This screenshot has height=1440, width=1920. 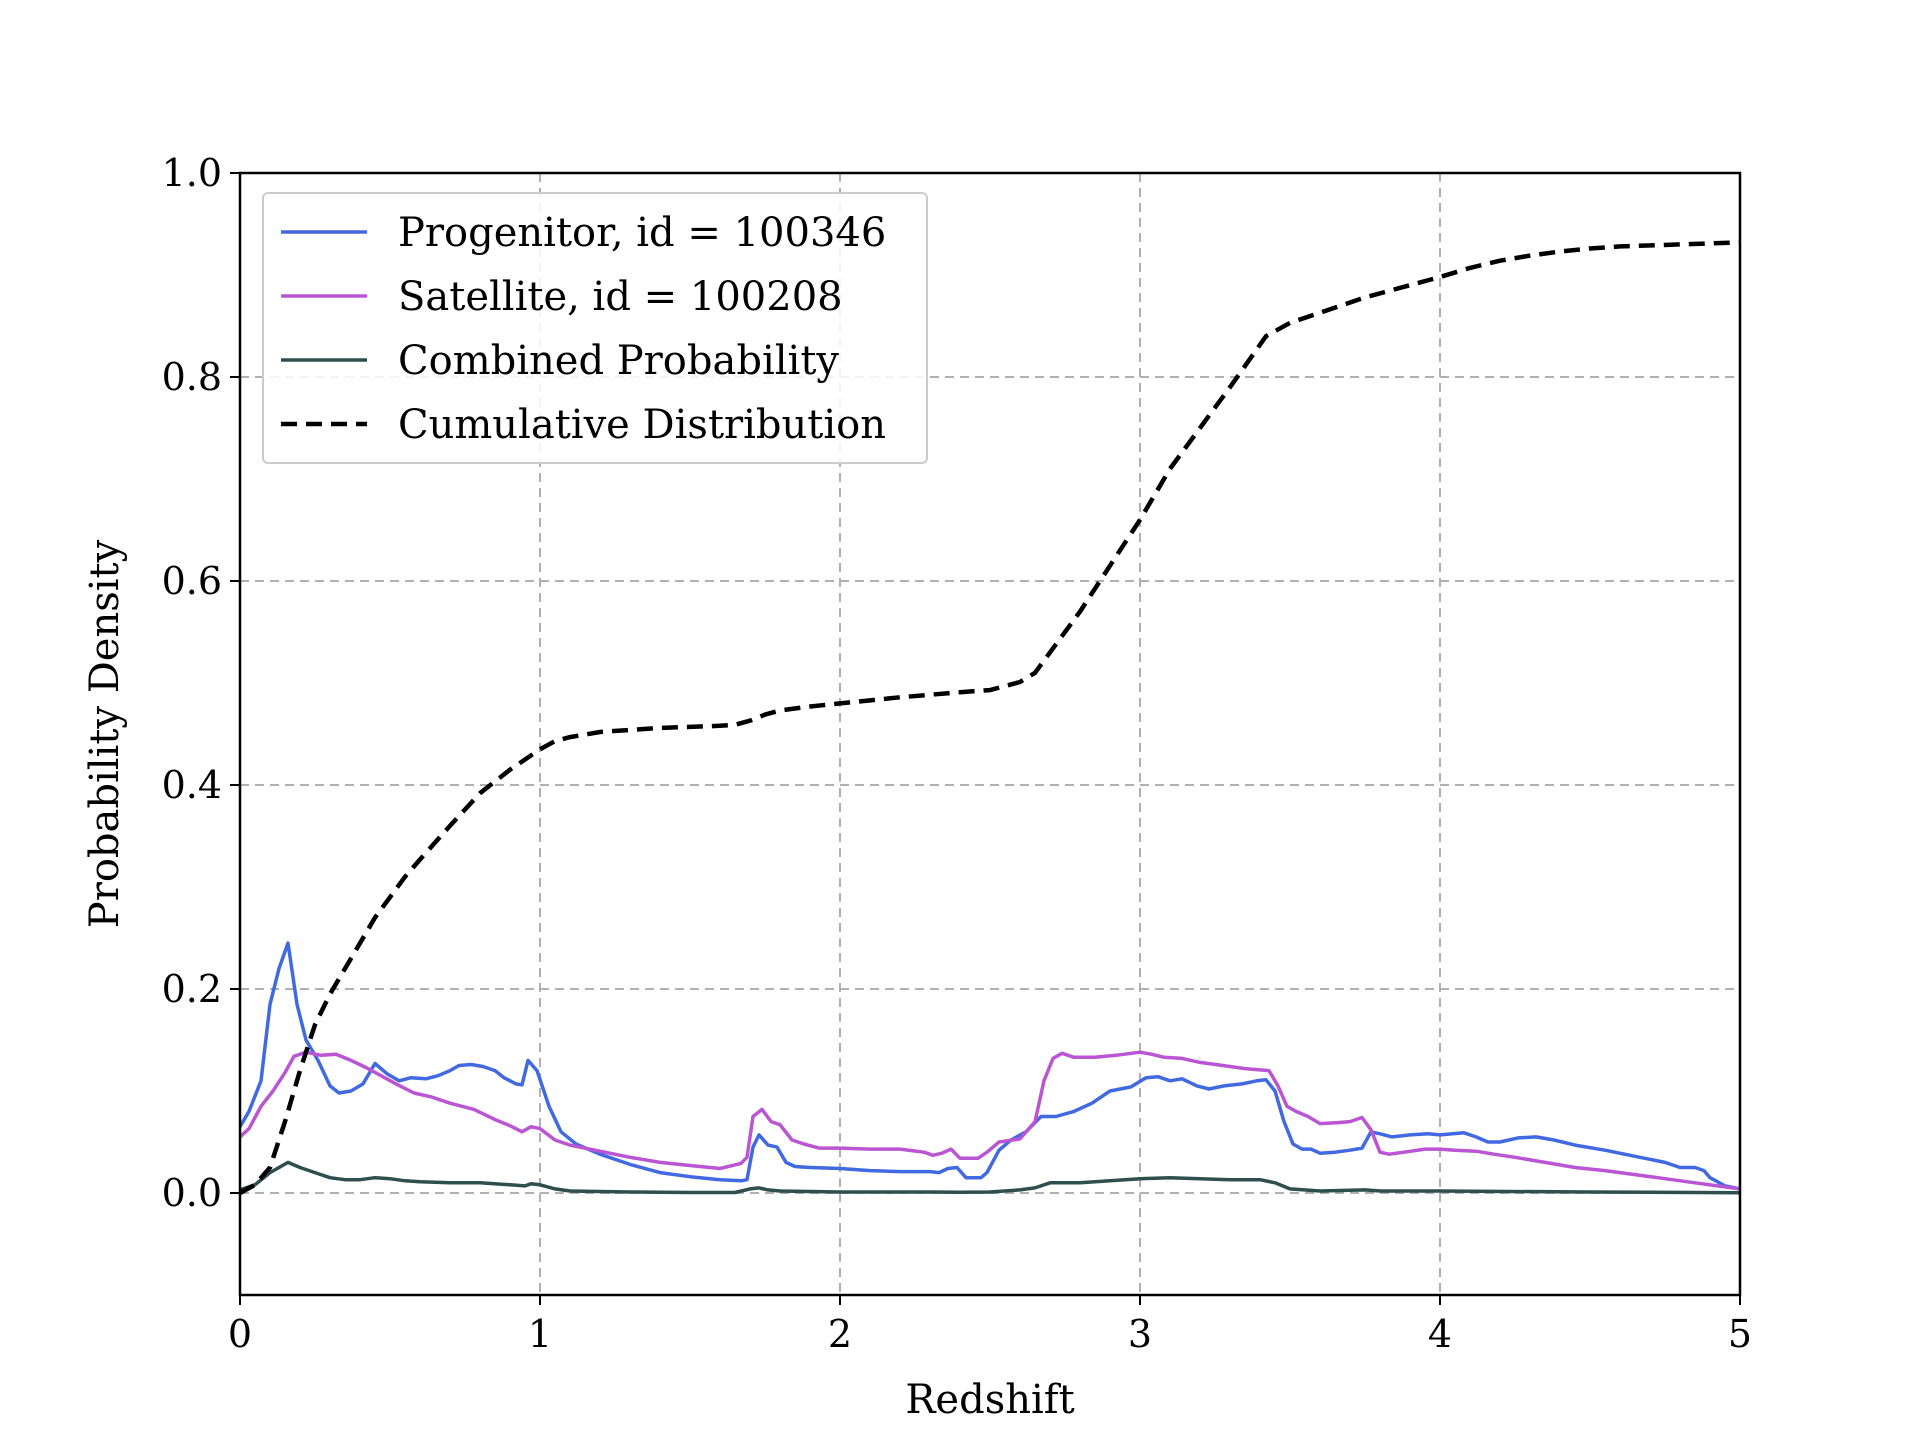 What do you see at coordinates (240, 1334) in the screenshot?
I see `x-tick-label: 0` at bounding box center [240, 1334].